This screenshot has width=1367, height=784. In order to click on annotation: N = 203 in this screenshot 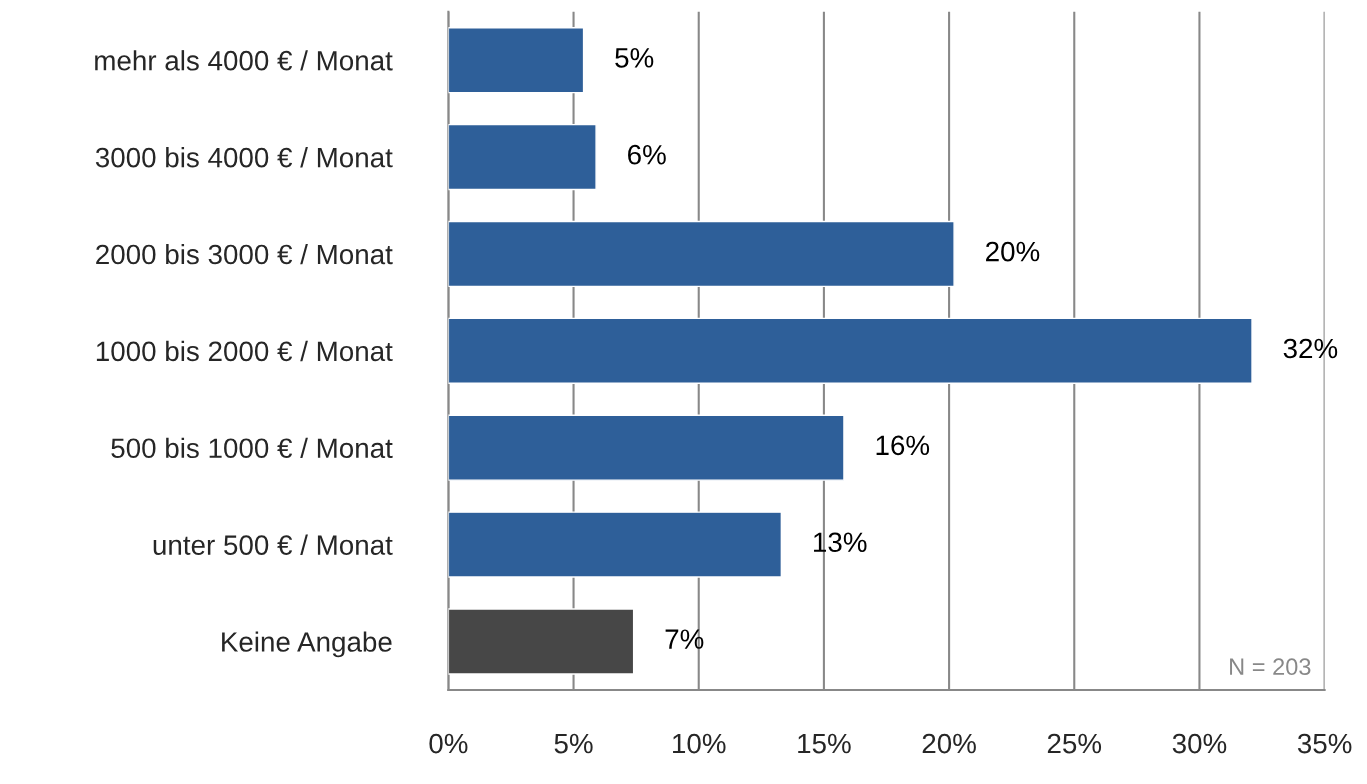, I will do `click(1270, 667)`.